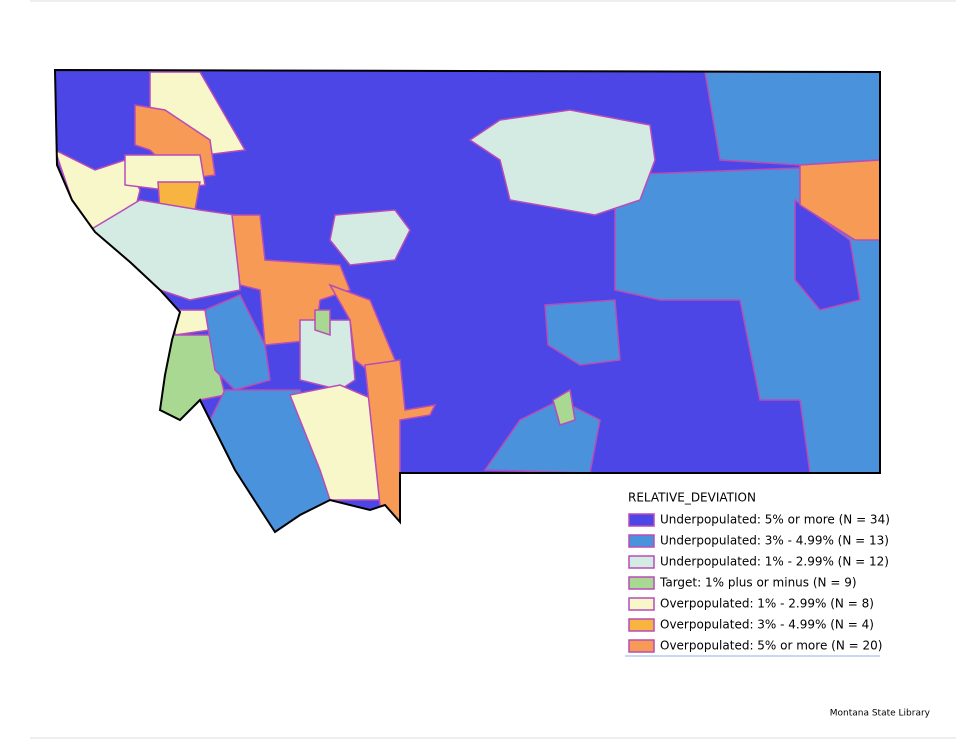 This screenshot has width=956, height=740. What do you see at coordinates (767, 604) in the screenshot?
I see `legend-label: Overpopulated: 1% - 2.99% (N = 8)` at bounding box center [767, 604].